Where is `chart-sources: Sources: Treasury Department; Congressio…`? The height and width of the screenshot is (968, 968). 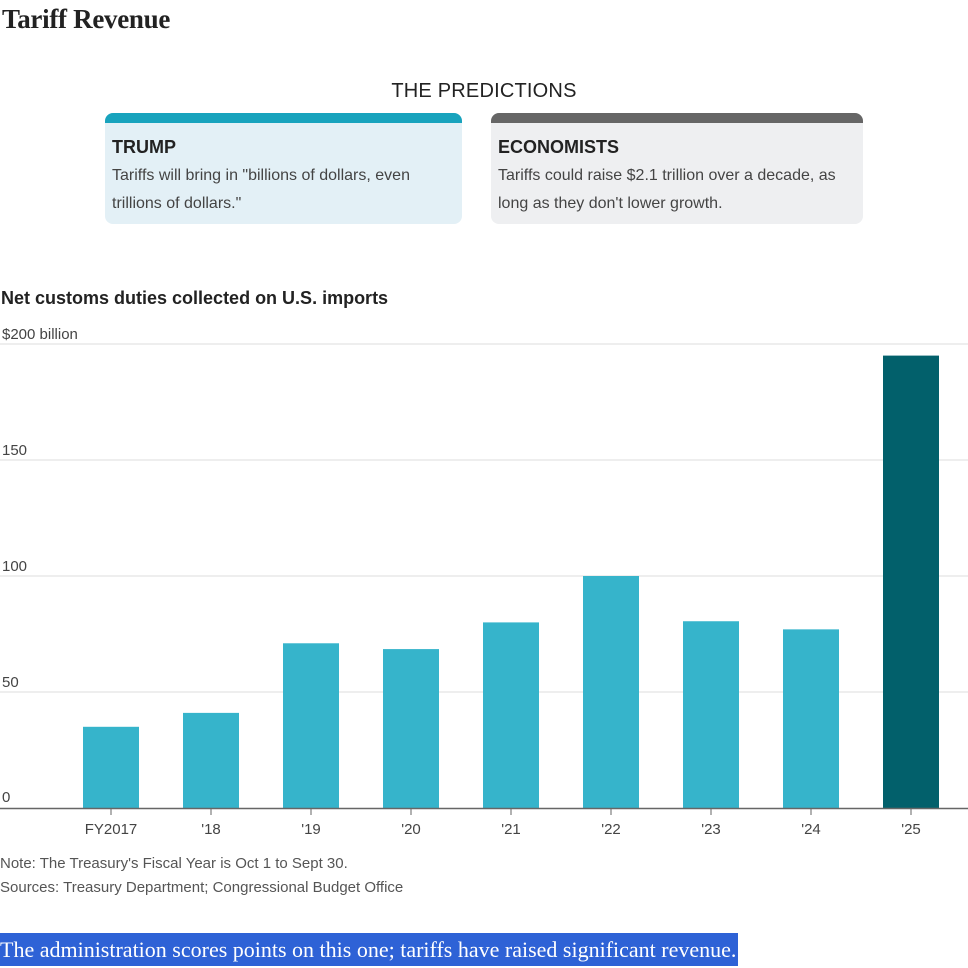 chart-sources: Sources: Treasury Department; Congressio… is located at coordinates (202, 887).